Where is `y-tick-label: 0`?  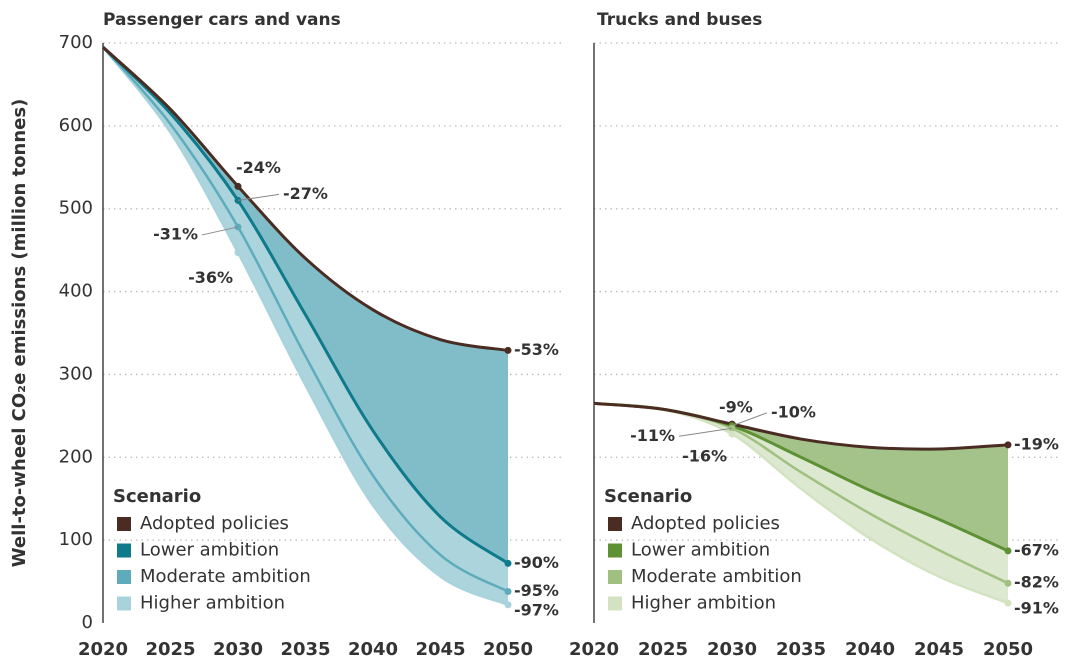 y-tick-label: 0 is located at coordinates (87, 622).